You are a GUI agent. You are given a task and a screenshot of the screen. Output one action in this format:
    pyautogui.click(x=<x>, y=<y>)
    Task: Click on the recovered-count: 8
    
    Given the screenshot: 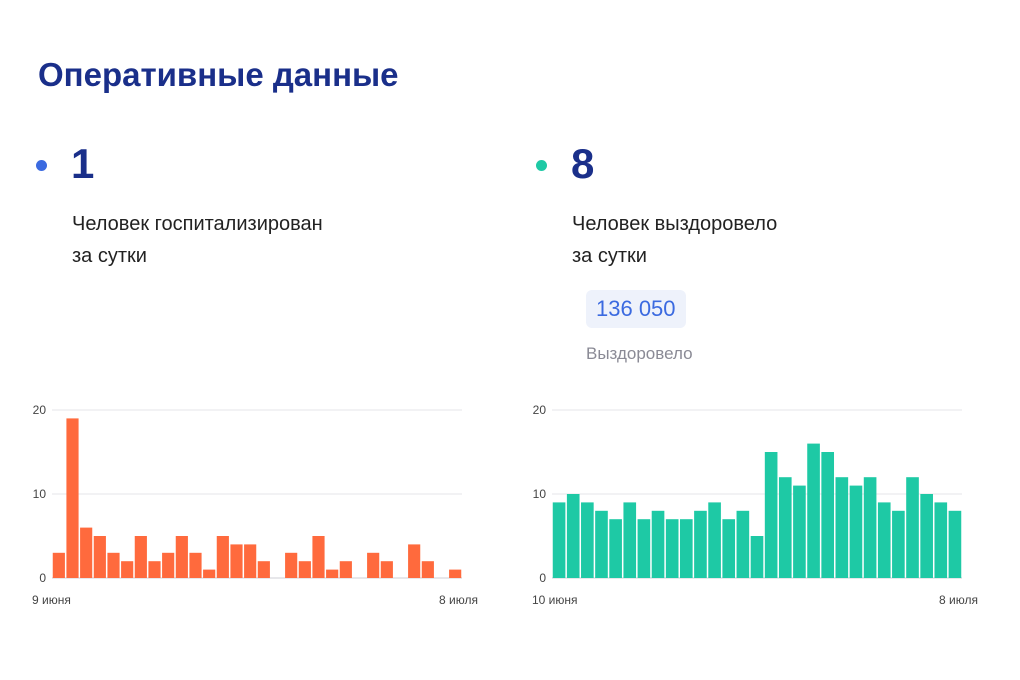 What is the action you would take?
    pyautogui.click(x=583, y=163)
    